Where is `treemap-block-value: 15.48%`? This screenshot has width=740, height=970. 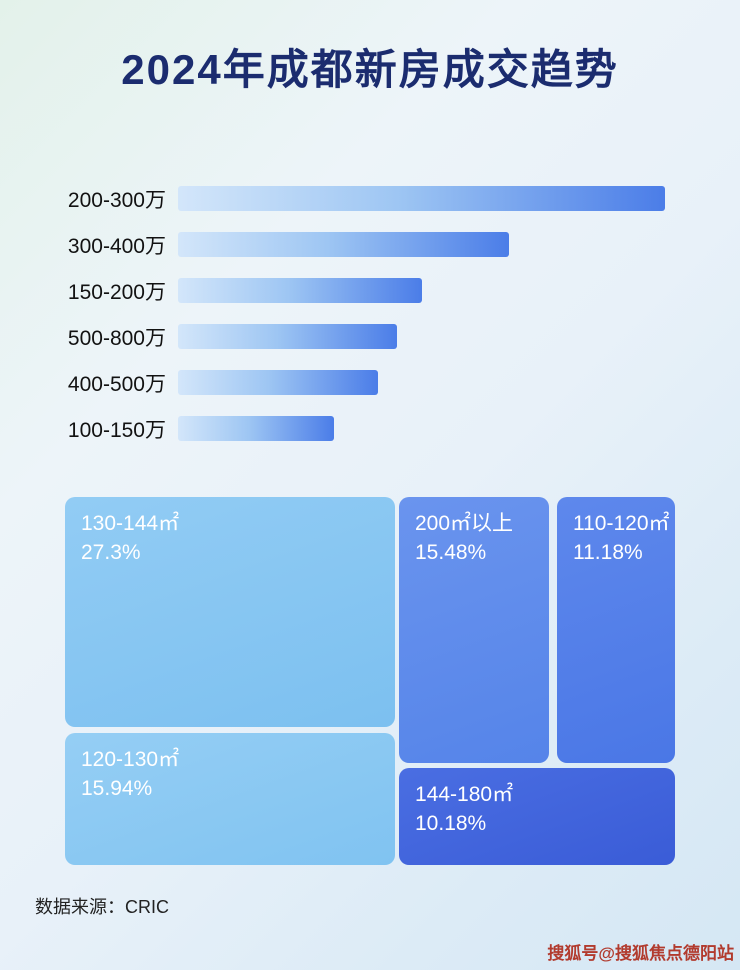
treemap-block-value: 15.48% is located at coordinates (451, 553).